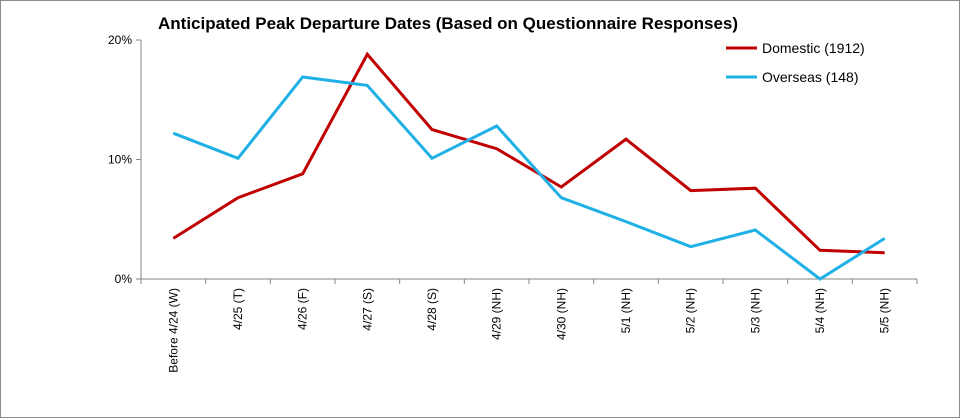  I want to click on legend-label: Overseas (148), so click(810, 77).